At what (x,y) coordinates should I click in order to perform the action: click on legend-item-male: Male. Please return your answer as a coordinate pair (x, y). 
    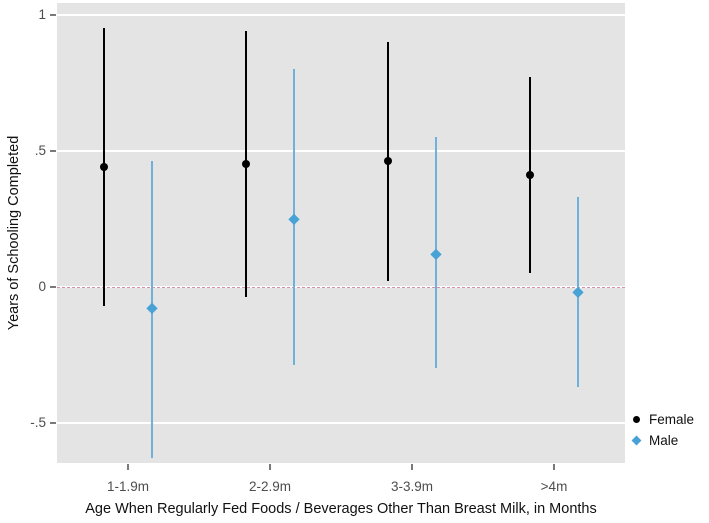
    Looking at the image, I should click on (662, 440).